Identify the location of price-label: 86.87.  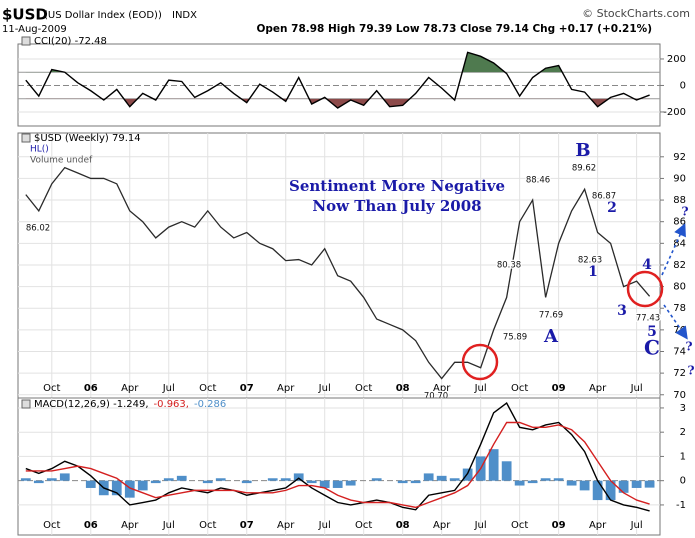
(604, 197).